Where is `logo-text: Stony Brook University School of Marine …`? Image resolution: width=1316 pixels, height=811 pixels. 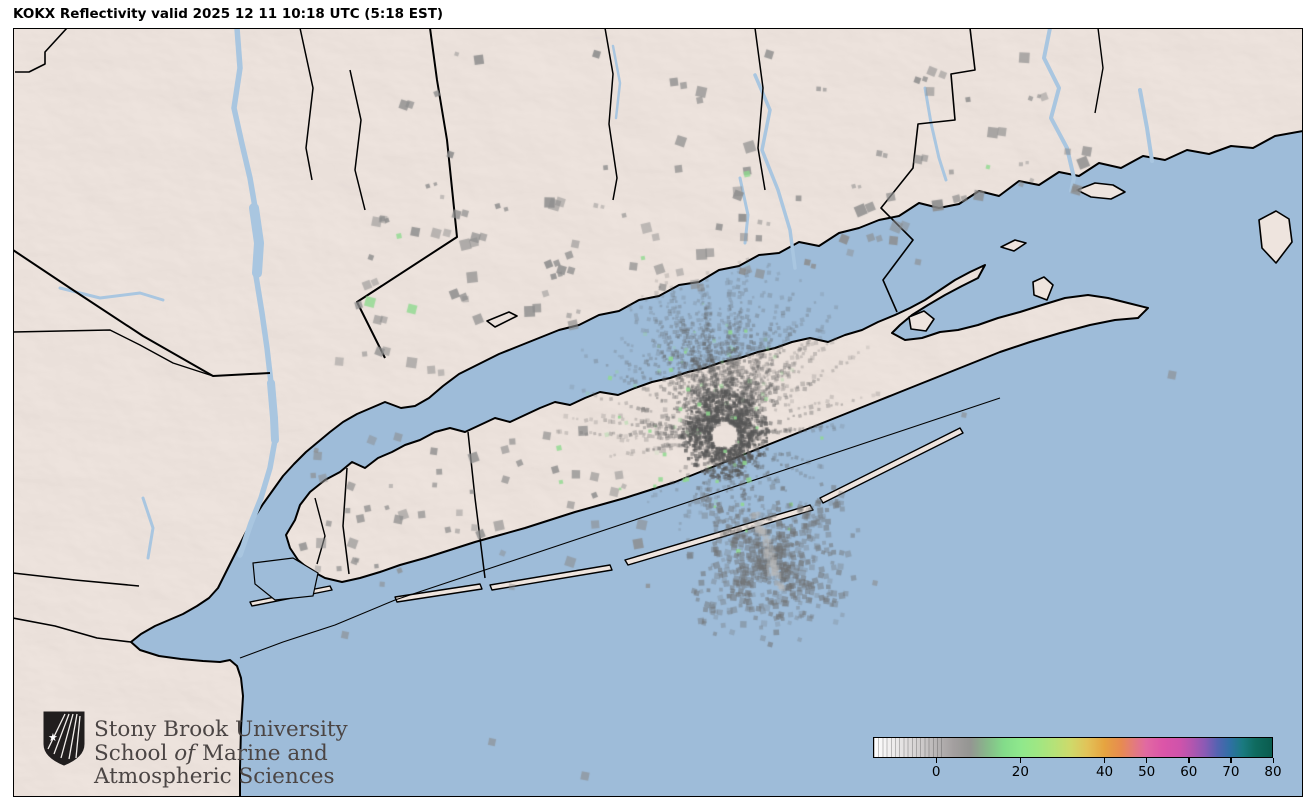
logo-text: Stony Brook University School of Marine … is located at coordinates (221, 753).